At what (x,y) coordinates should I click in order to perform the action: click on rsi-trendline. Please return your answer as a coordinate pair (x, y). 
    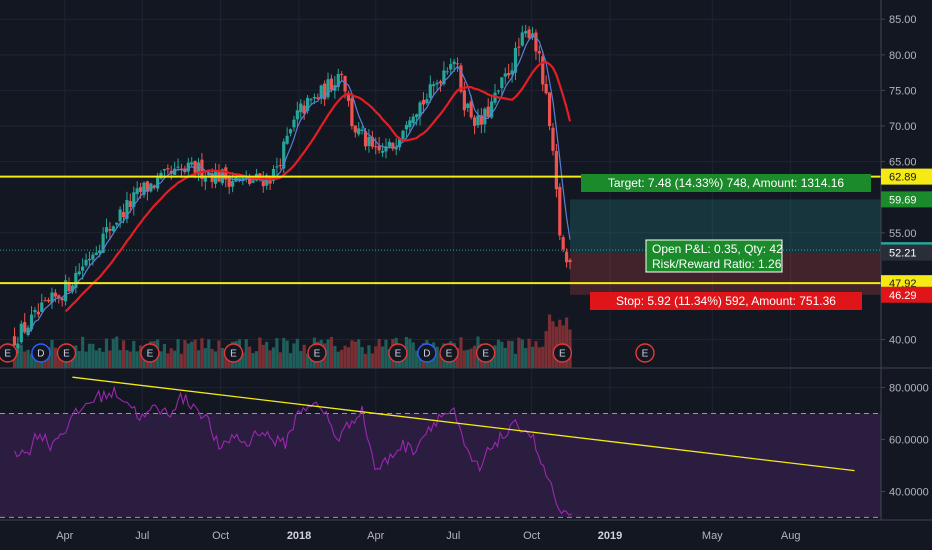
    Looking at the image, I should click on (463, 424).